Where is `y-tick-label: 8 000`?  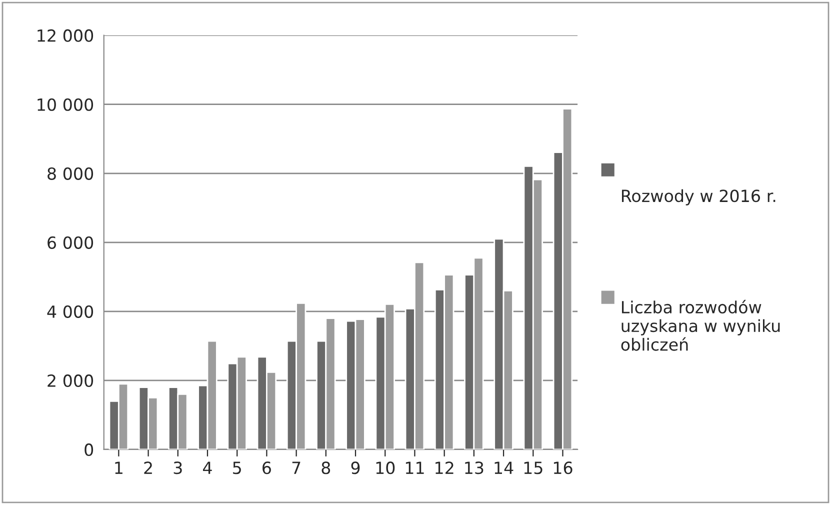 y-tick-label: 8 000 is located at coordinates (71, 173).